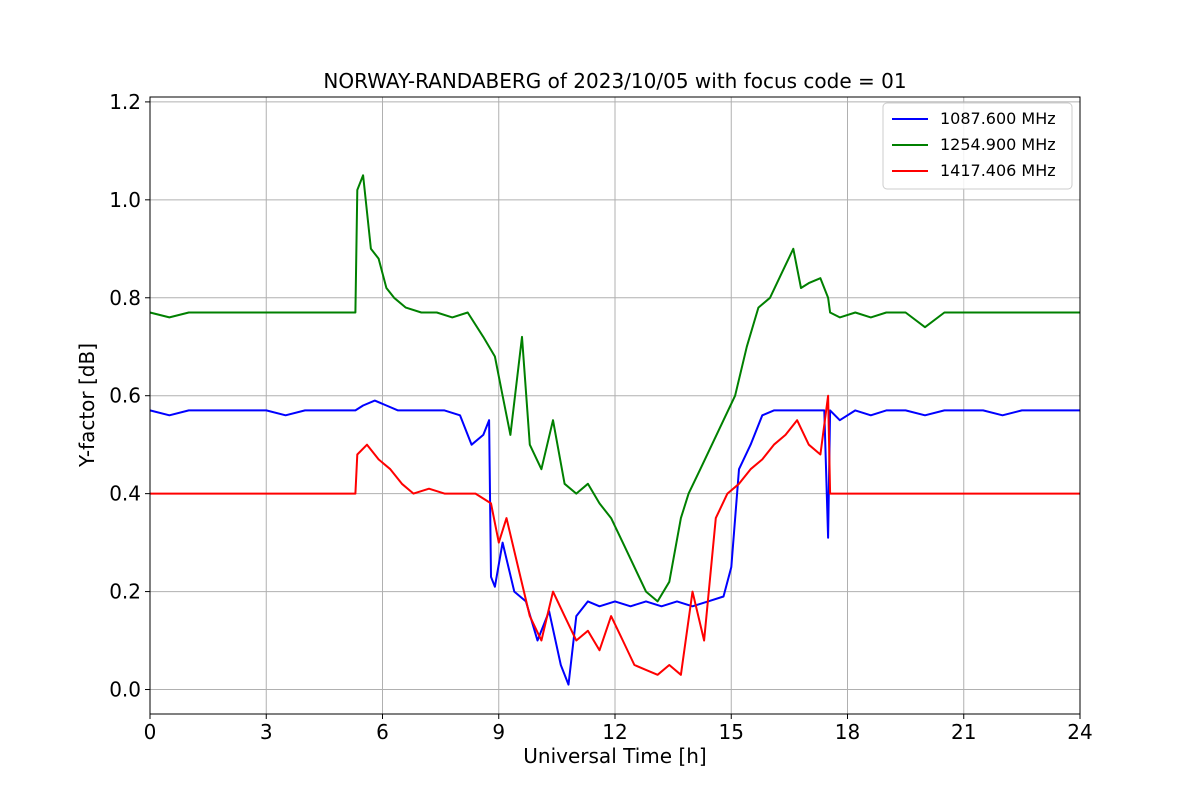 The image size is (1200, 800). I want to click on x-axis-label: Universal Time [h], so click(614, 756).